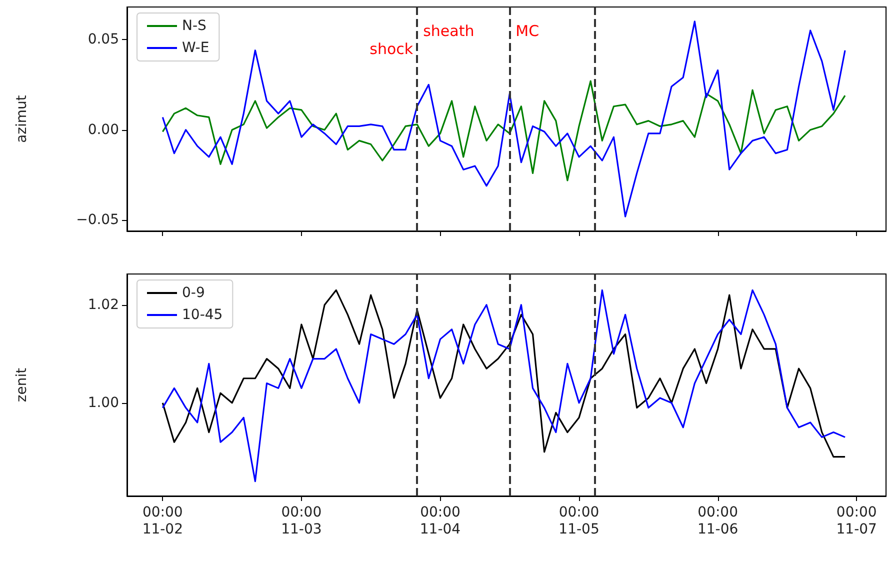 The image size is (887, 562). What do you see at coordinates (103, 130) in the screenshot?
I see `y-tick-label: 0.00` at bounding box center [103, 130].